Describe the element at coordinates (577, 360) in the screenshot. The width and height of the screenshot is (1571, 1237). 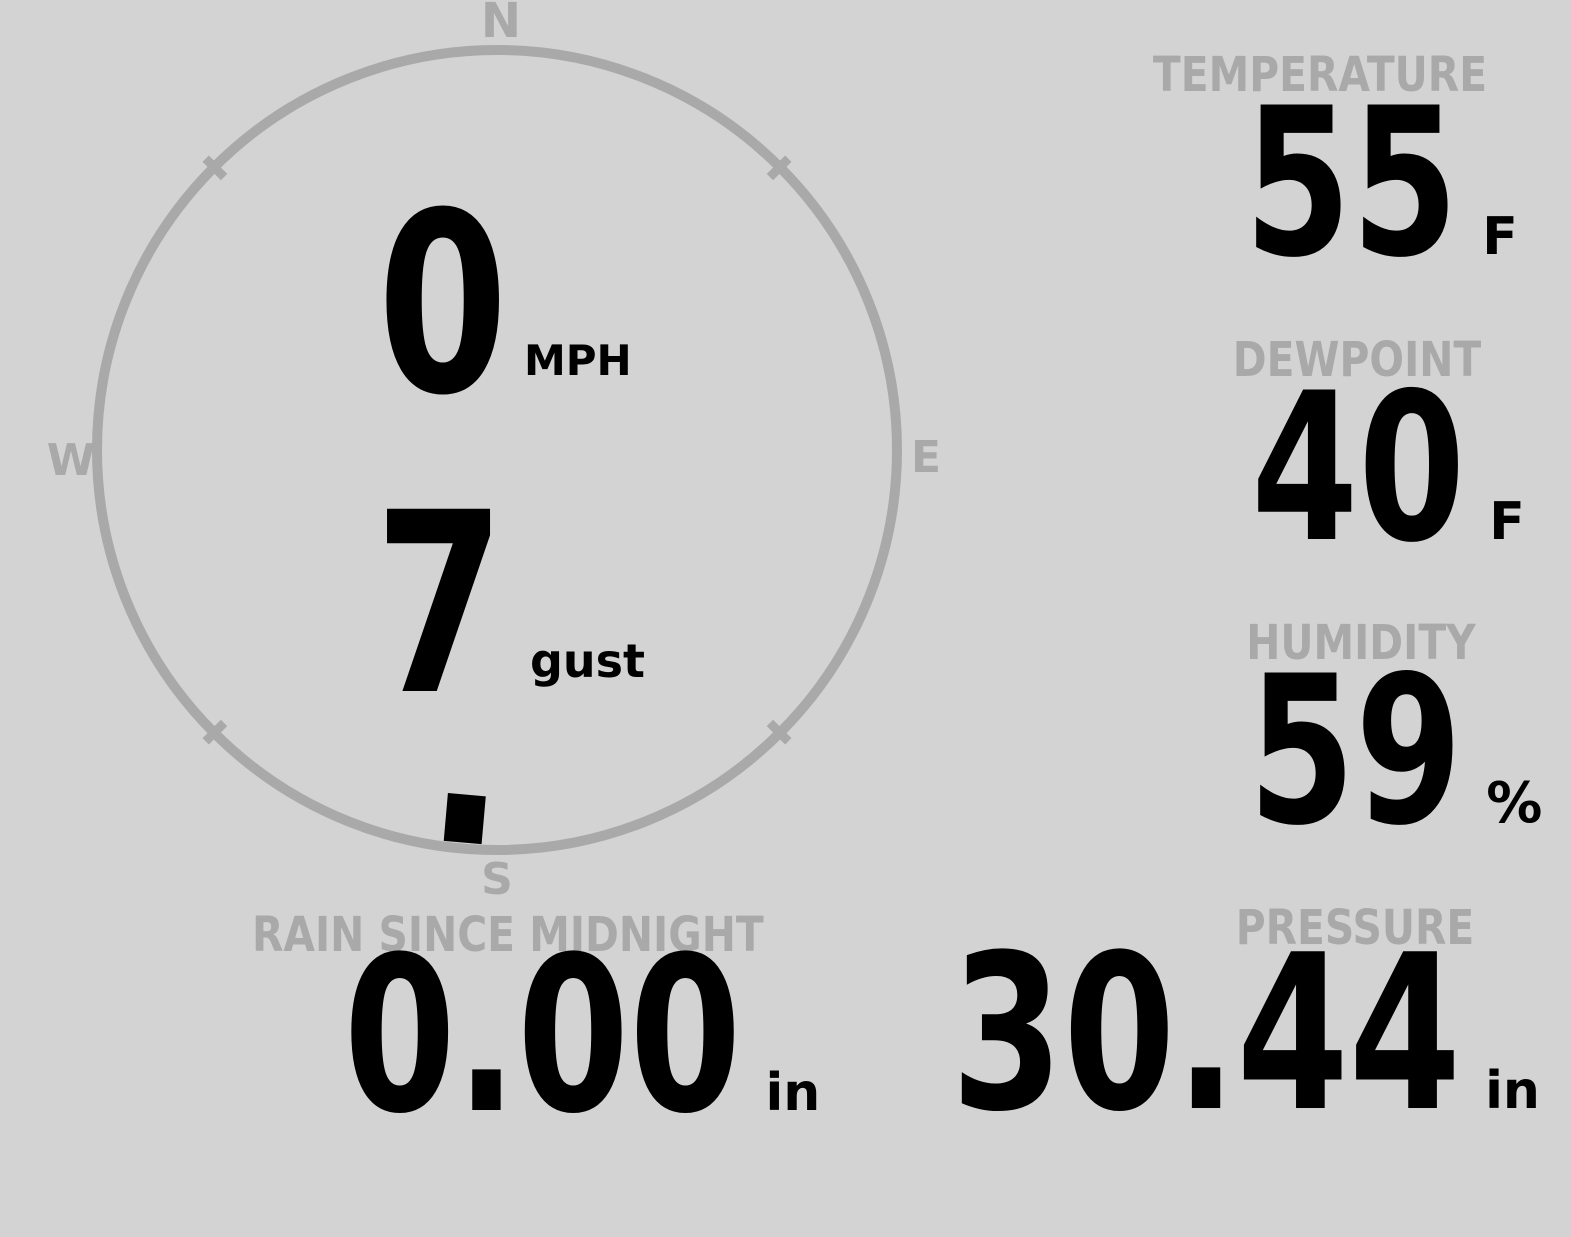
I see `wind-speed-unit: MPH` at that location.